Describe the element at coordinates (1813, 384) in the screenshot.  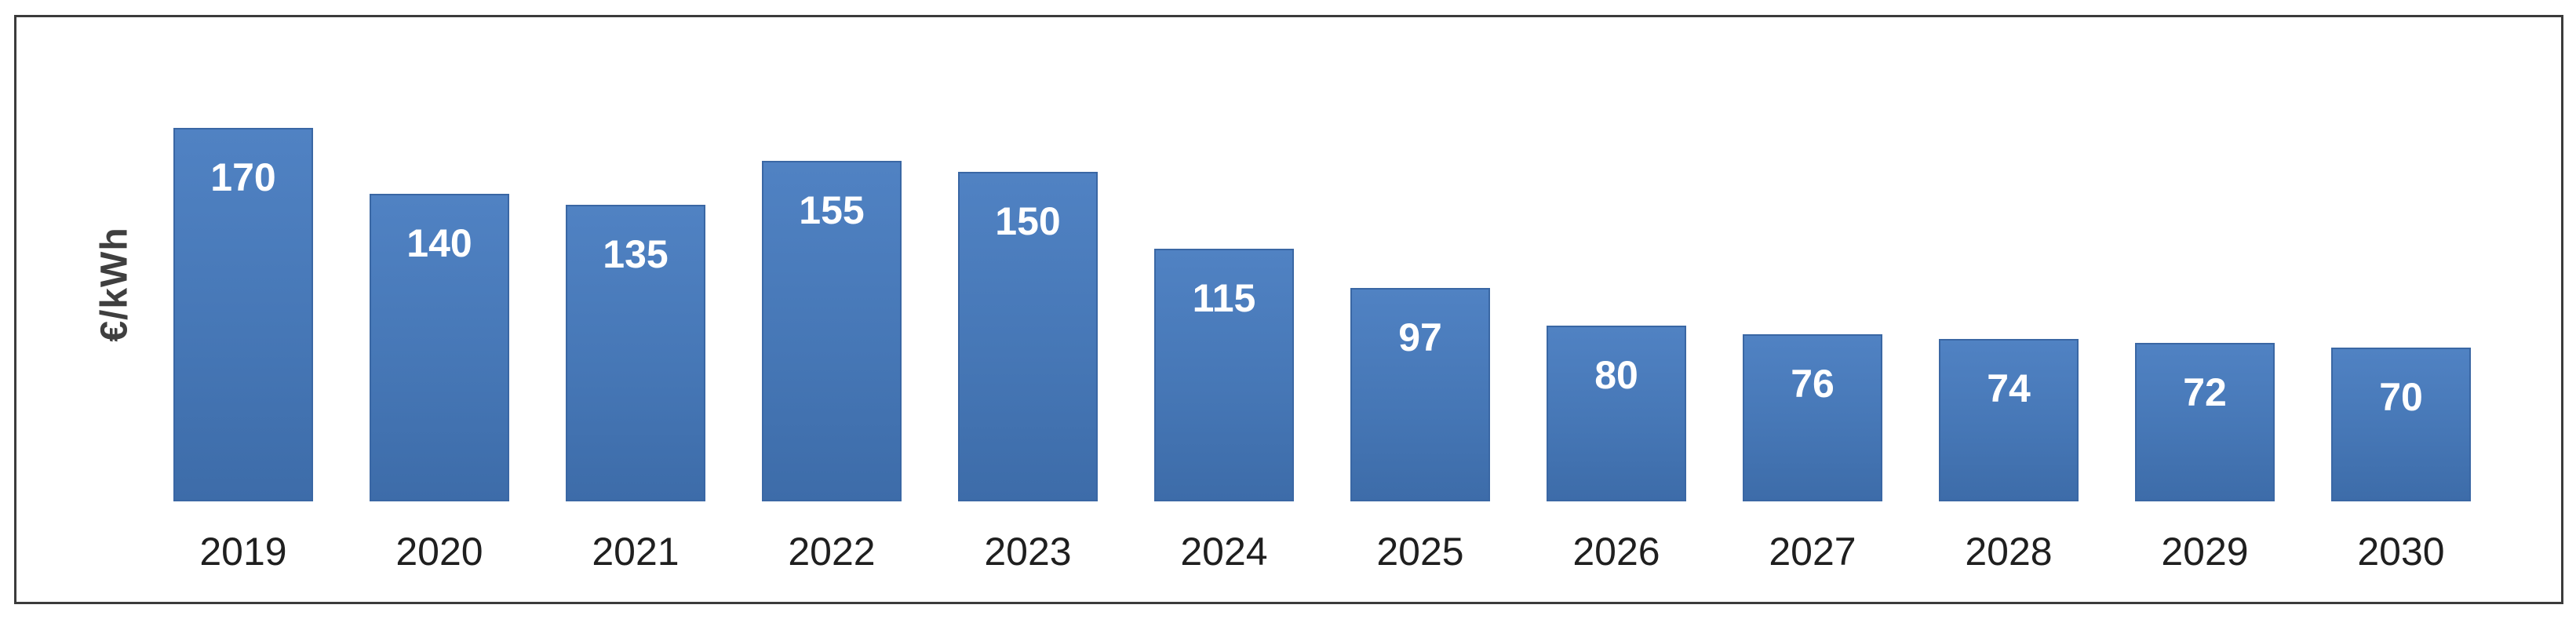
I see `bar-value-label: 76` at that location.